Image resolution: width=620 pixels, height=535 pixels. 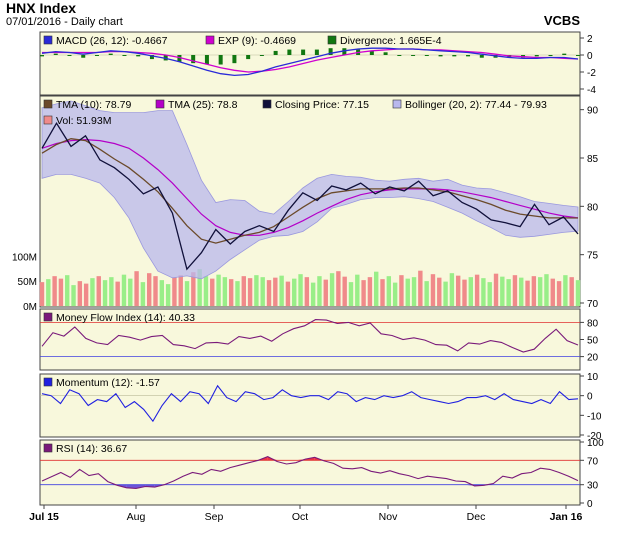 What do you see at coordinates (593, 461) in the screenshot?
I see `rsi-tick-1: 70` at bounding box center [593, 461].